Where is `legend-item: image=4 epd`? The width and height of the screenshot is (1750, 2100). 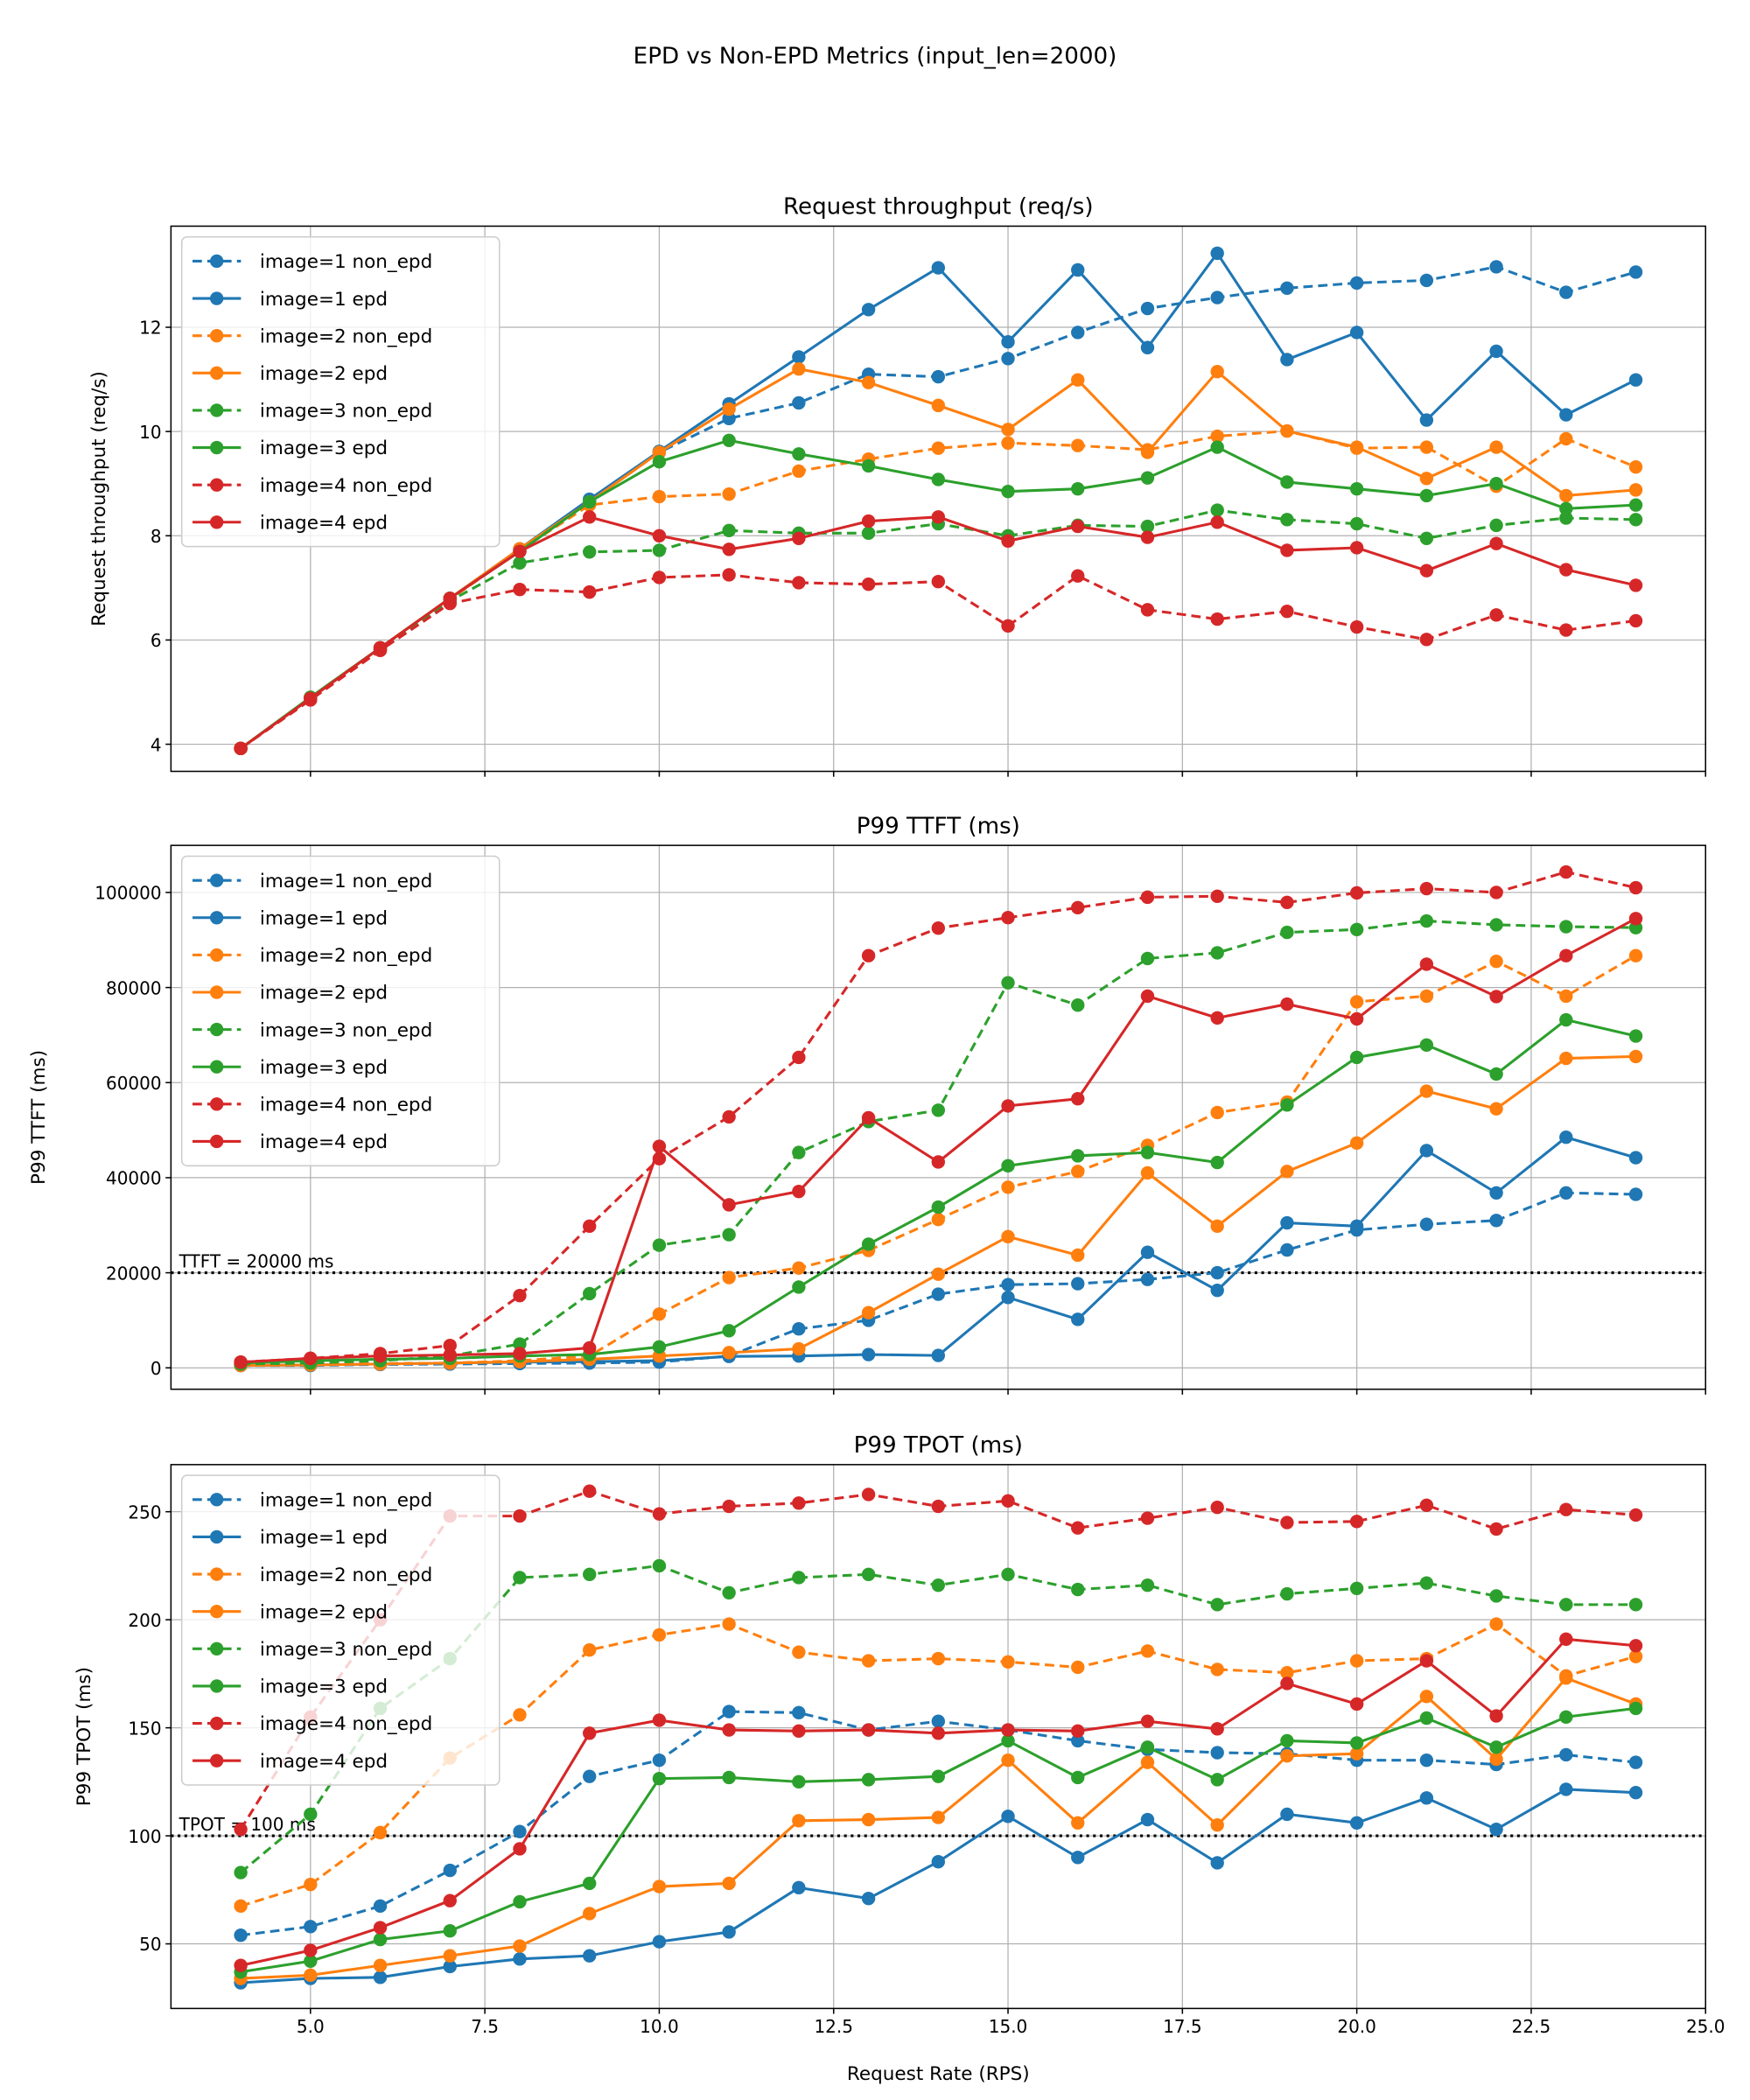 legend-item: image=4 epd is located at coordinates (290, 523).